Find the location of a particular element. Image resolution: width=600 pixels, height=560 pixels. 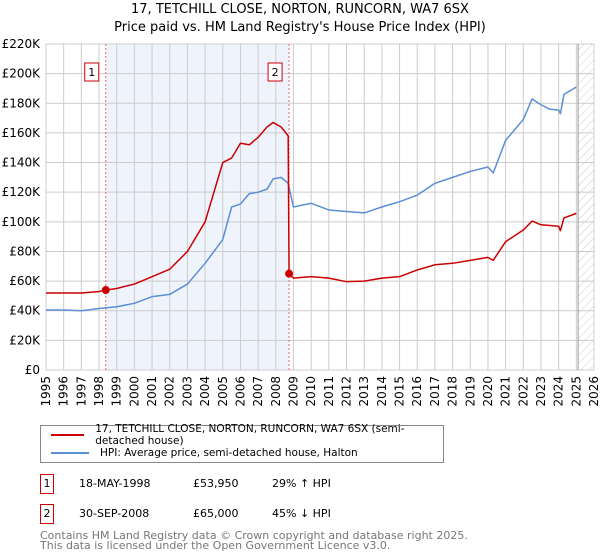

x-tick-label: 2015 is located at coordinates (400, 391).